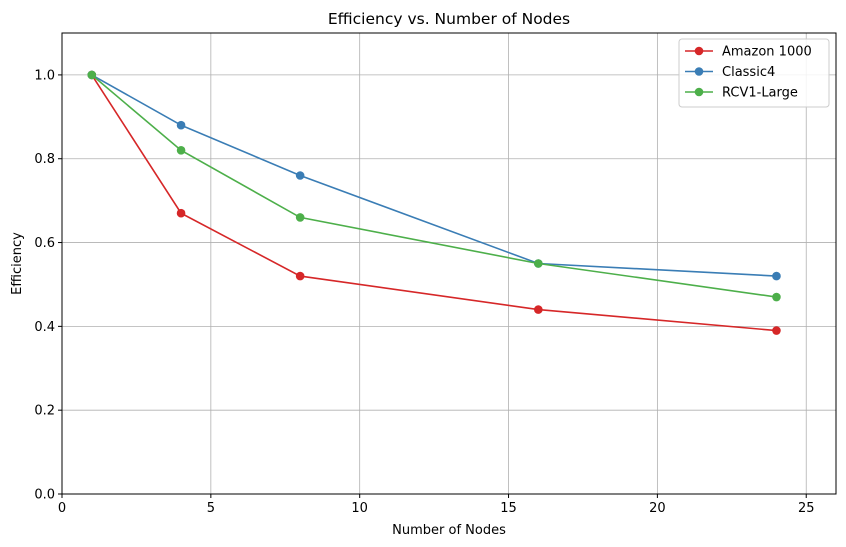  What do you see at coordinates (44, 495) in the screenshot?
I see `y-tick-label: 0.0` at bounding box center [44, 495].